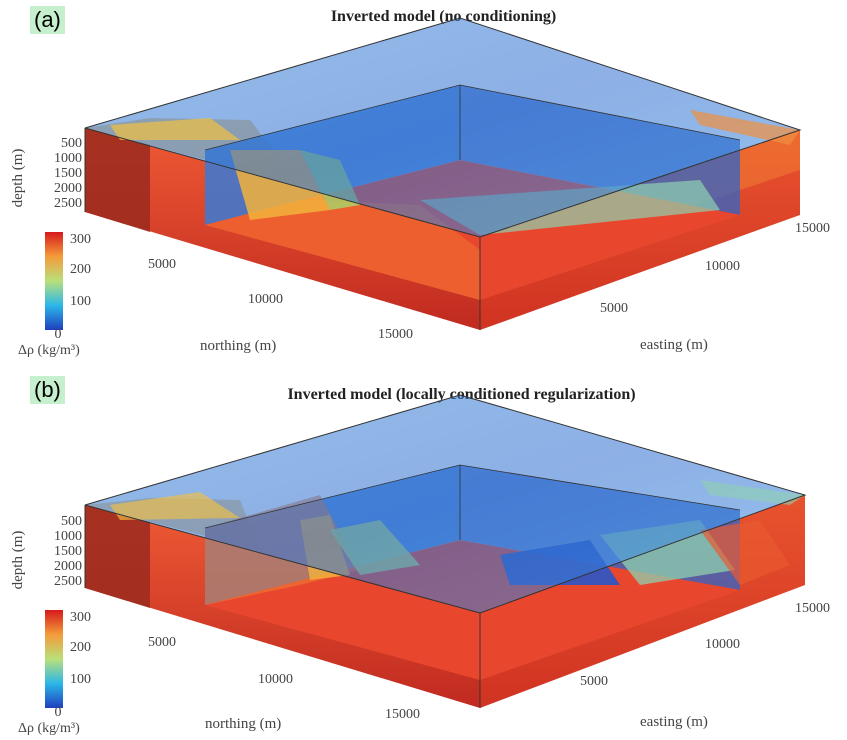 The image size is (847, 740). Describe the element at coordinates (443, 16) in the screenshot. I see `panel-title: Inverted model (no conditioning)` at that location.